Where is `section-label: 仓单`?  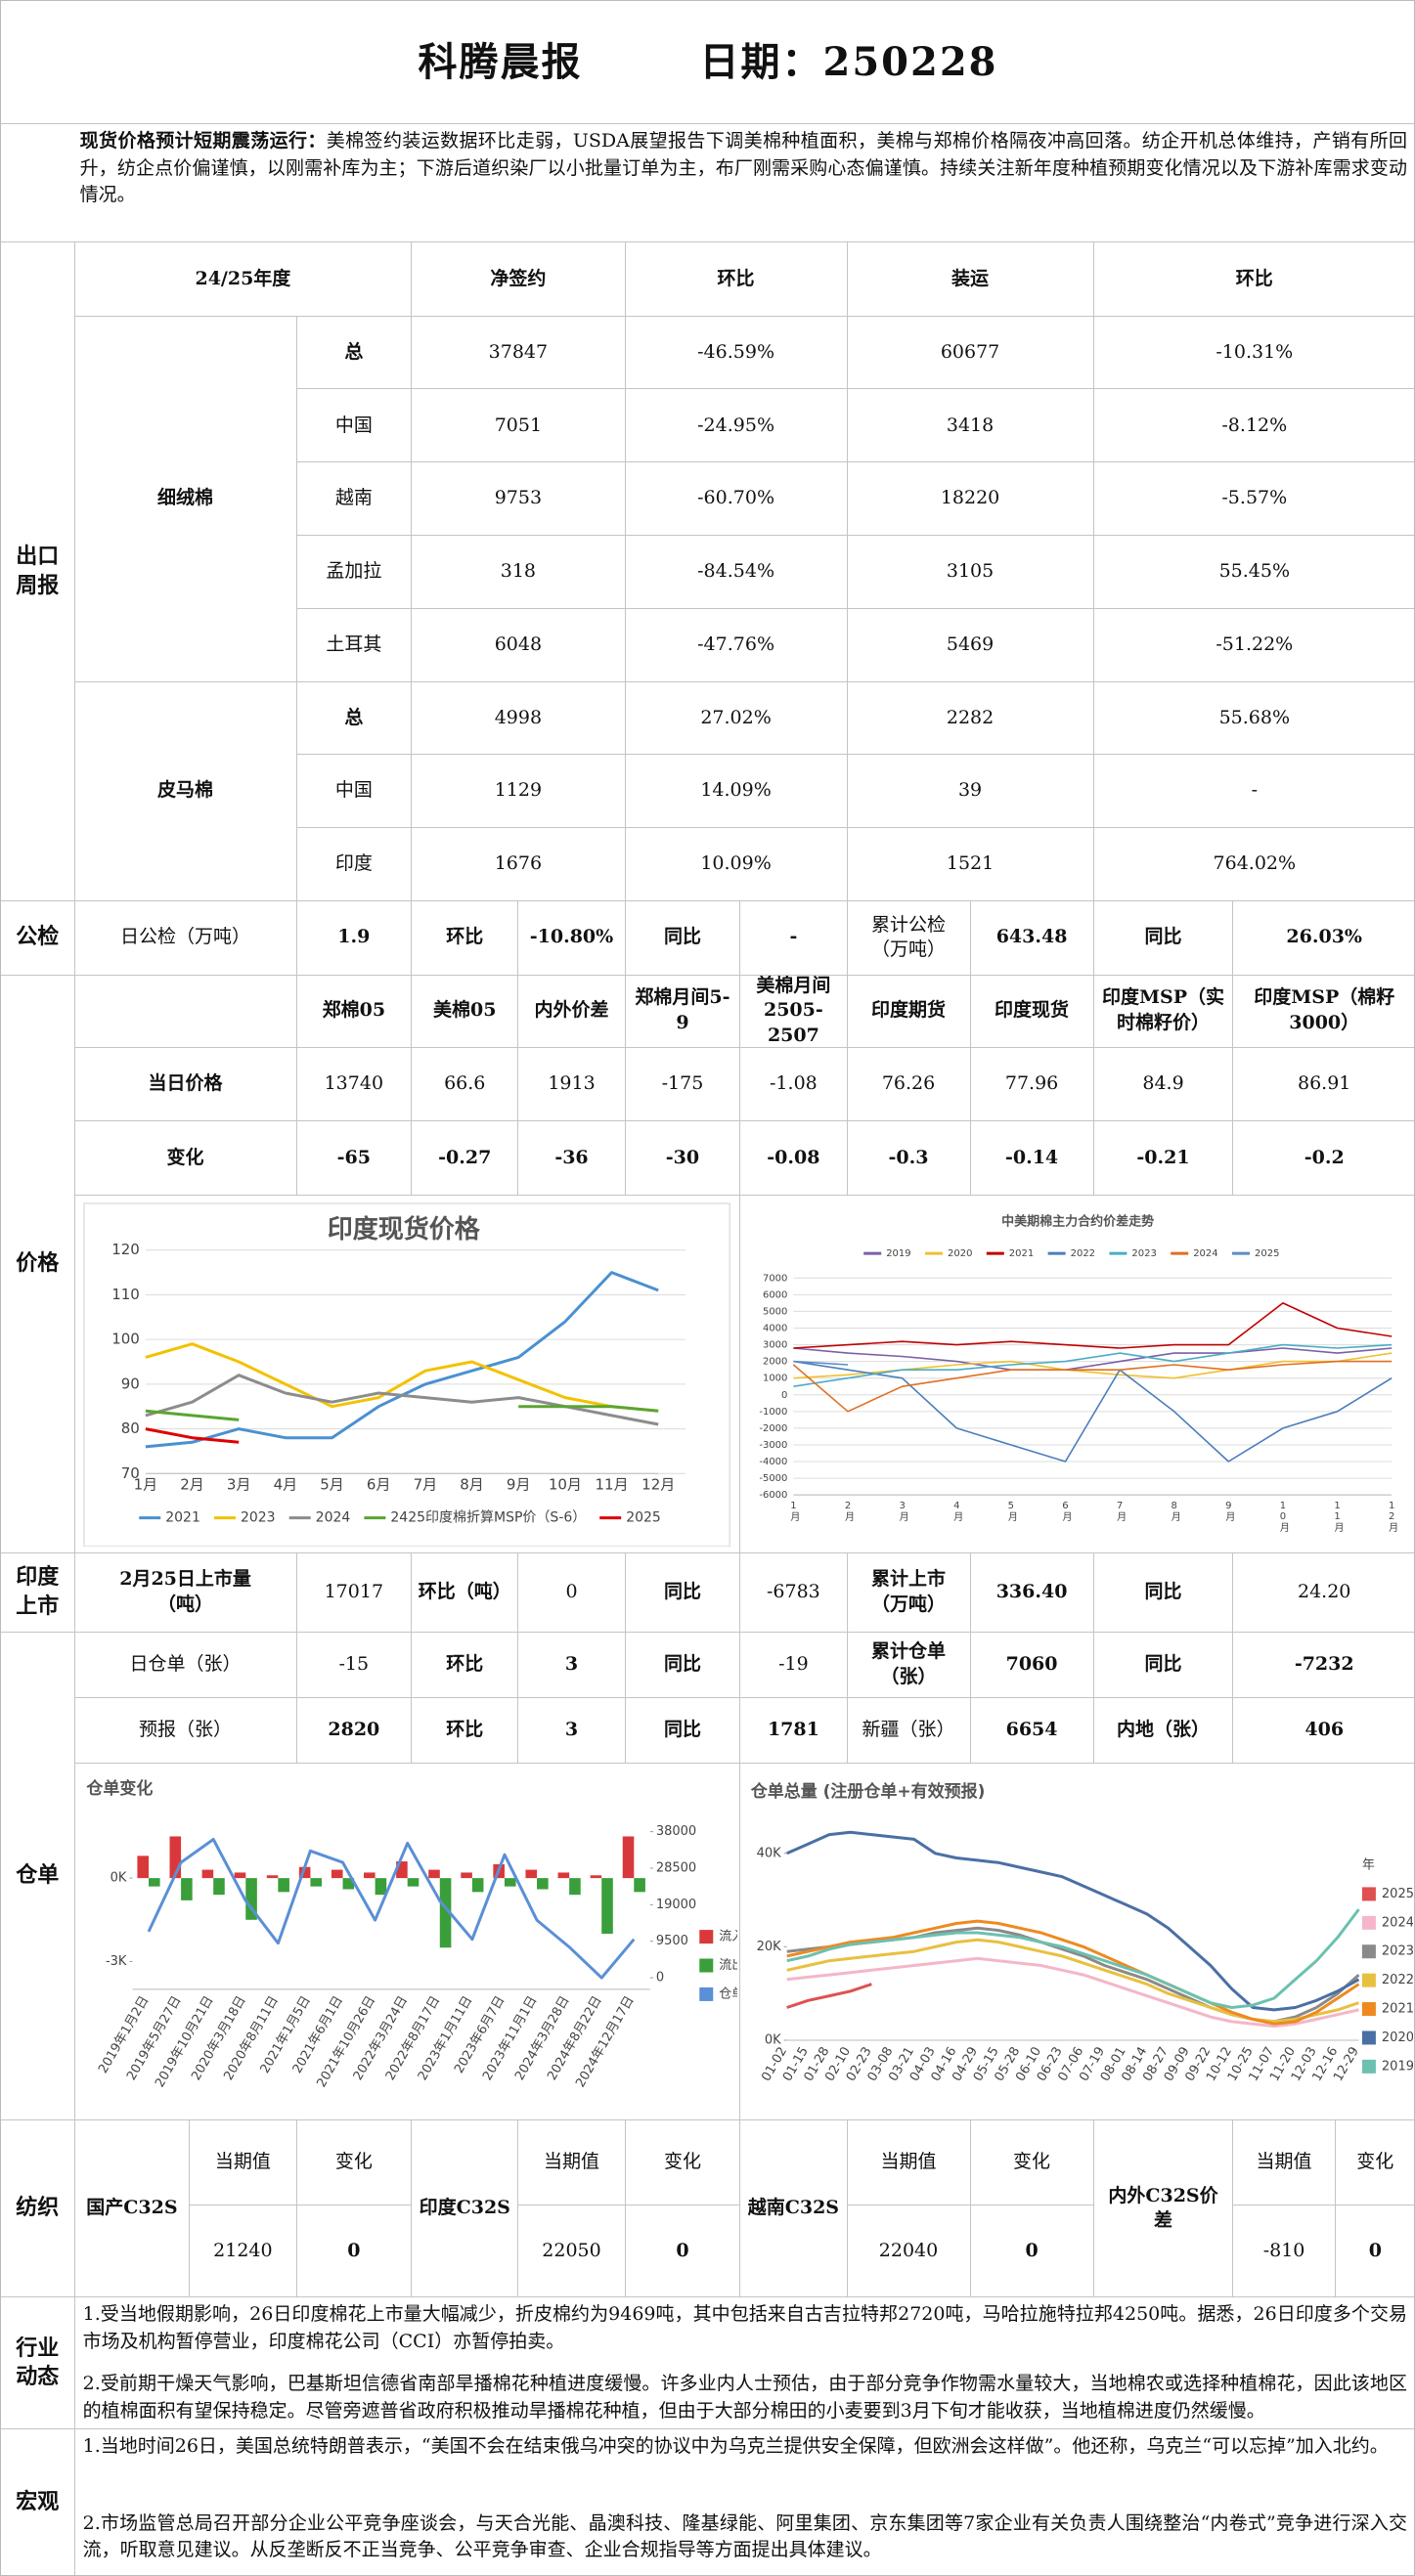
section-label: 仓单 is located at coordinates (38, 1876).